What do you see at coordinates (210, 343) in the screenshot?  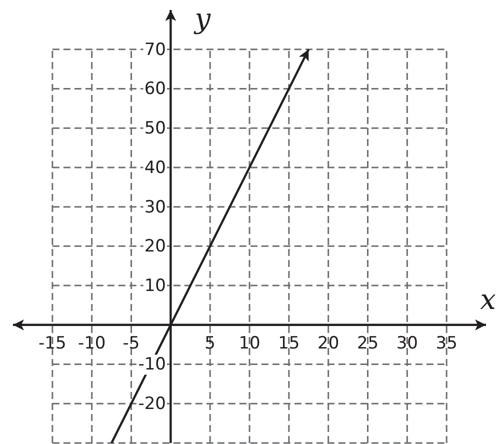 I see `x-tick-label: 5` at bounding box center [210, 343].